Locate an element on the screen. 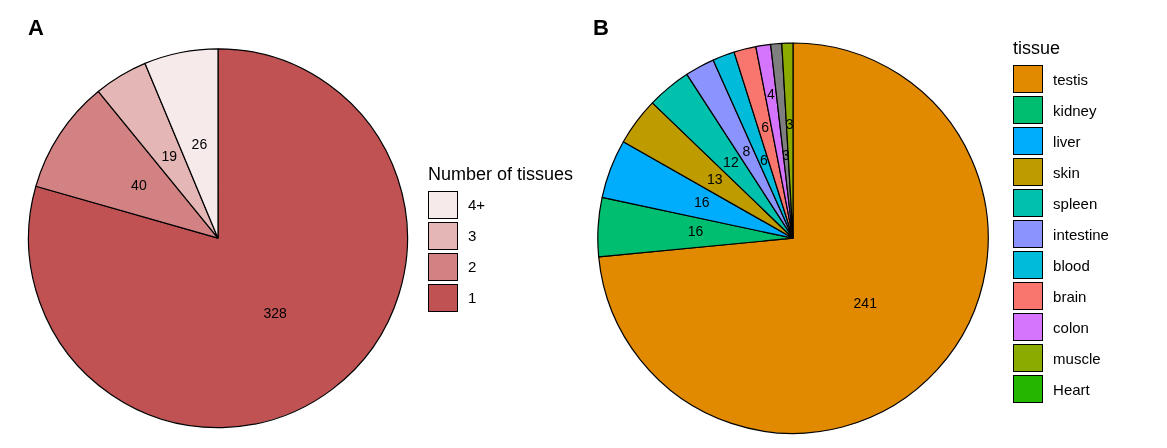  legend-label: blood is located at coordinates (1071, 265).